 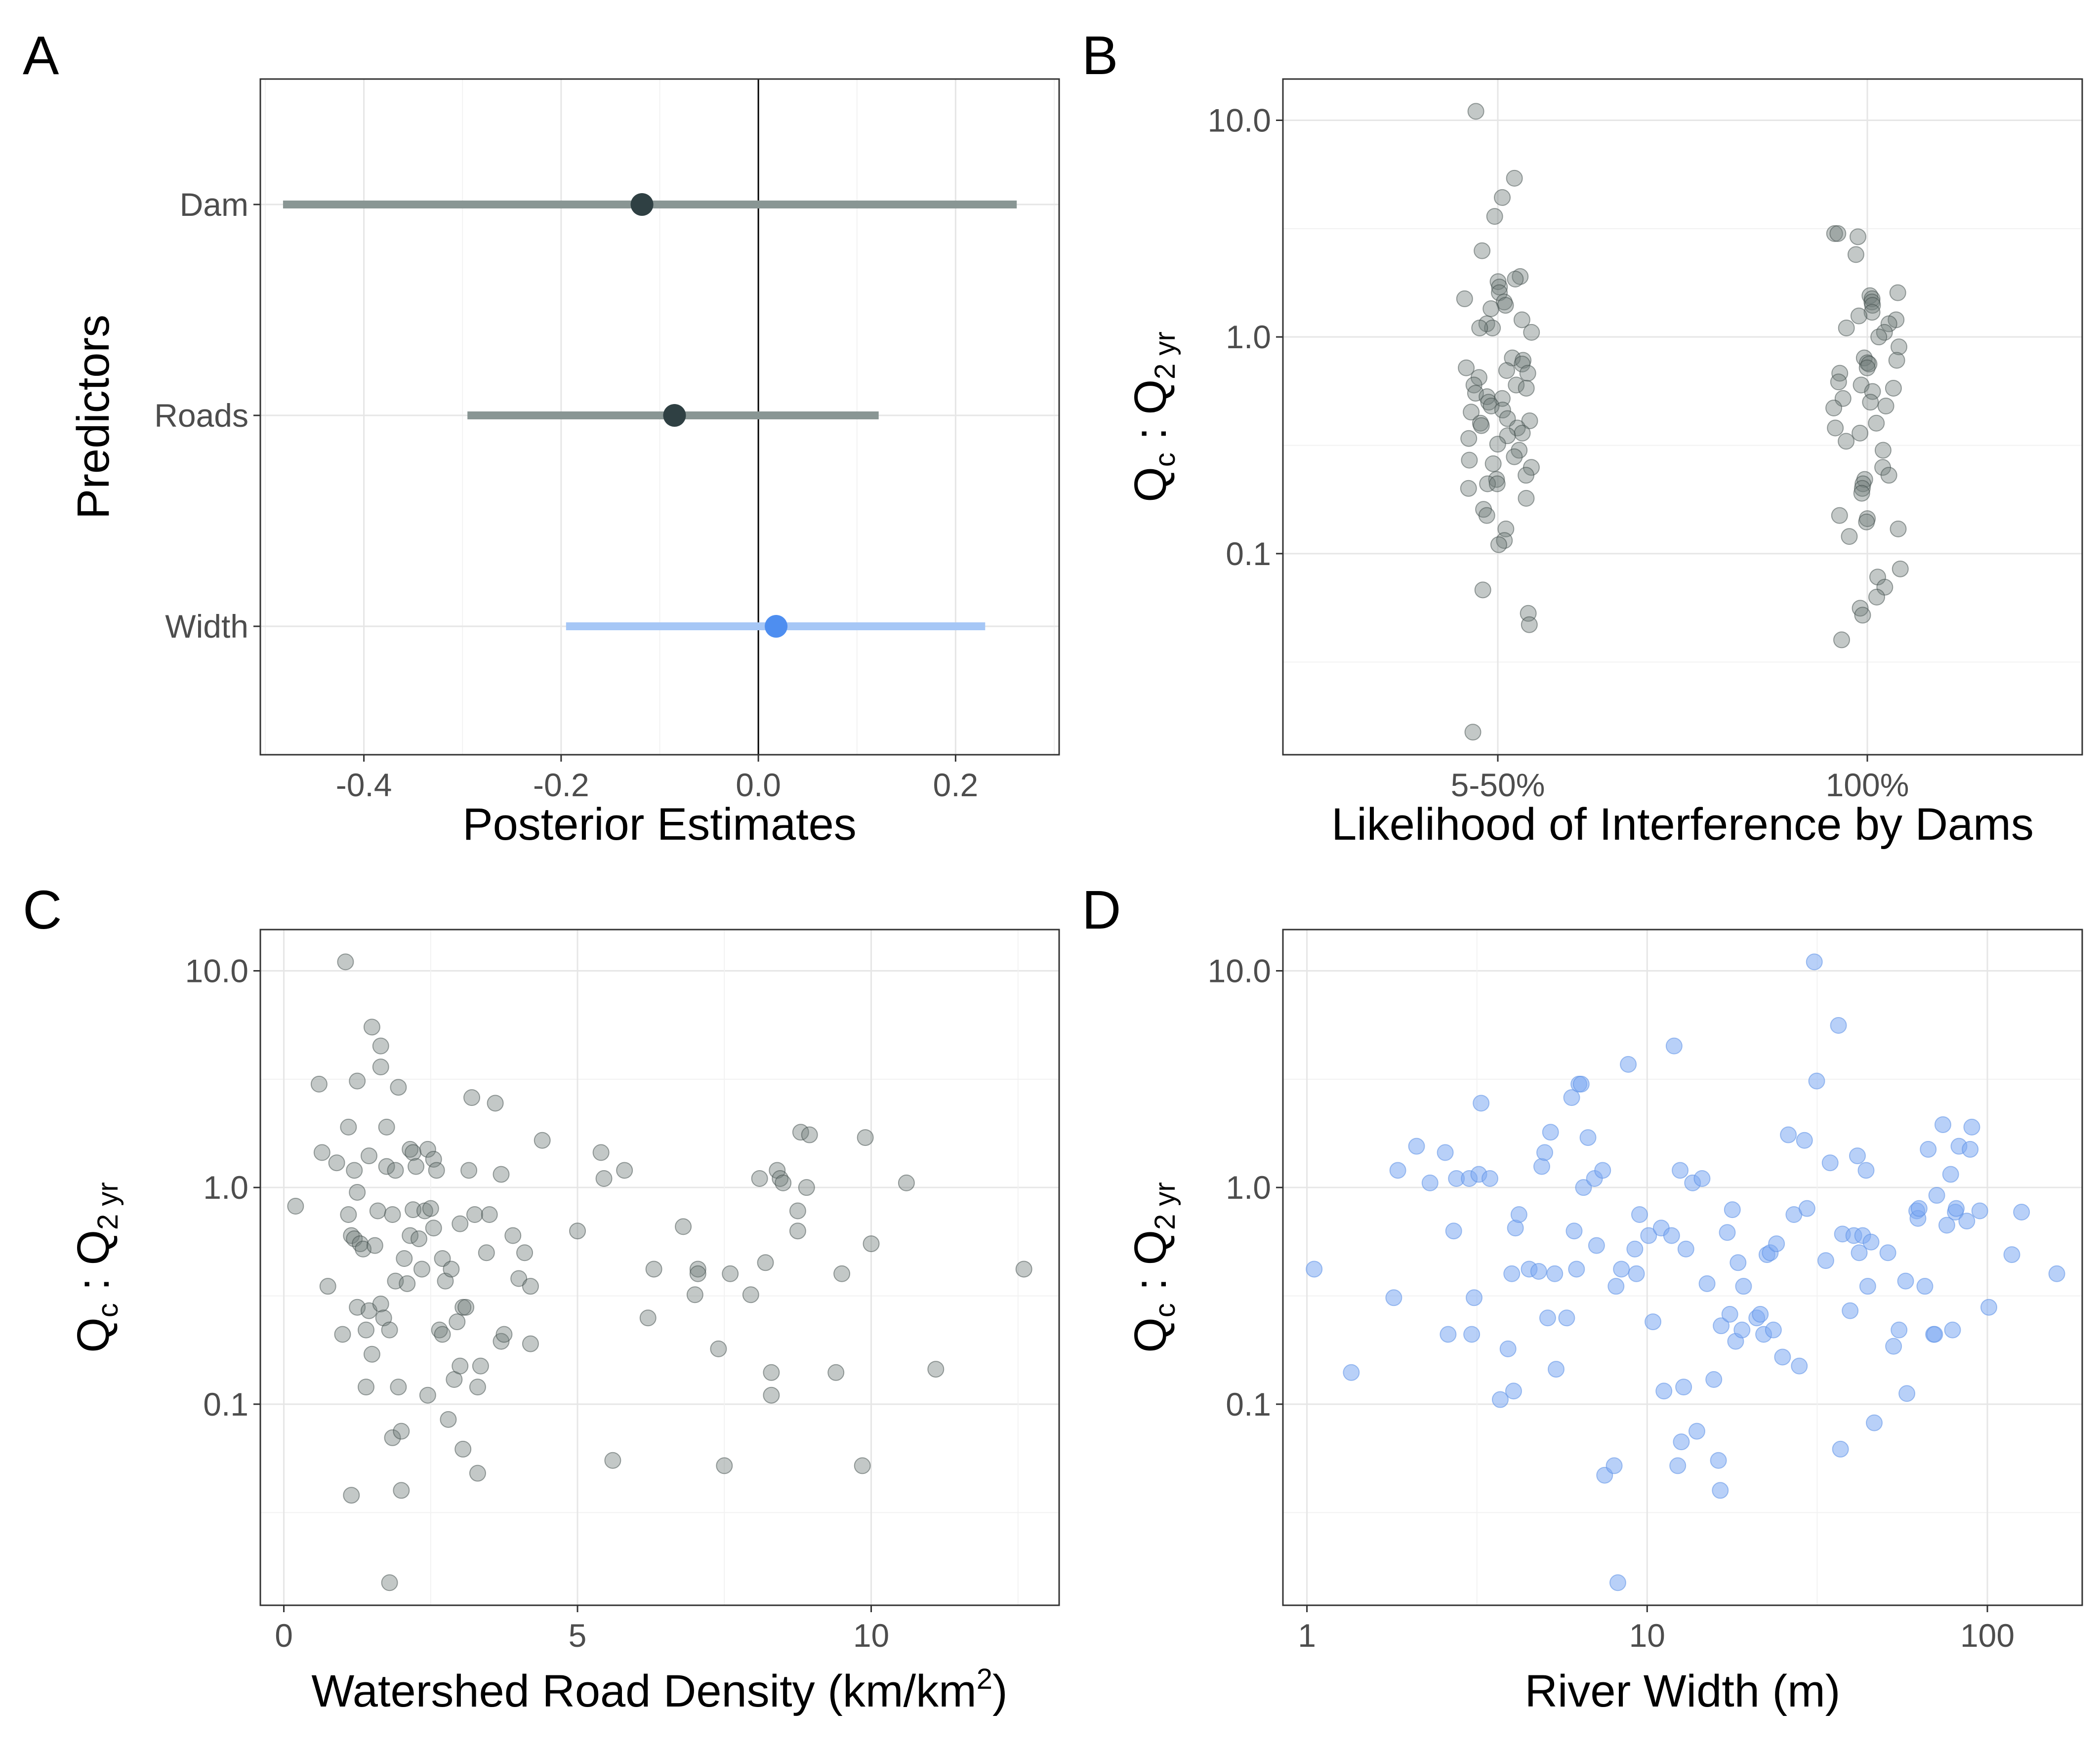 What do you see at coordinates (1249, 1404) in the screenshot?
I see `panel-d-y-tick-label: 0.1` at bounding box center [1249, 1404].